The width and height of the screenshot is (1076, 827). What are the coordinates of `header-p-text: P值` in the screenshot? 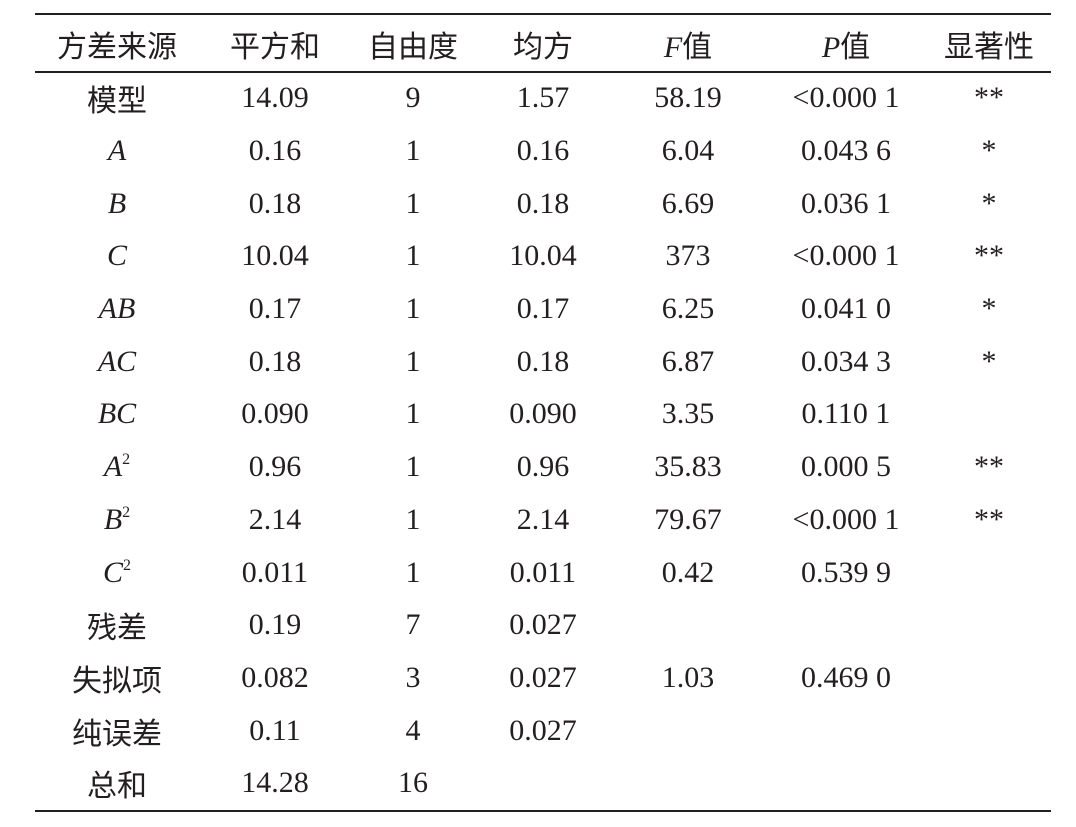 It's located at (846, 47).